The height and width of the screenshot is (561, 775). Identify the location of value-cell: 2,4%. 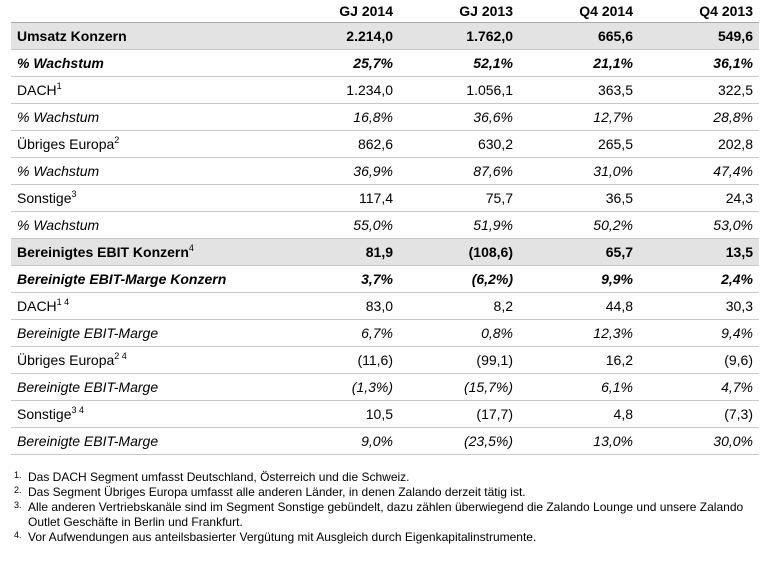
(699, 279).